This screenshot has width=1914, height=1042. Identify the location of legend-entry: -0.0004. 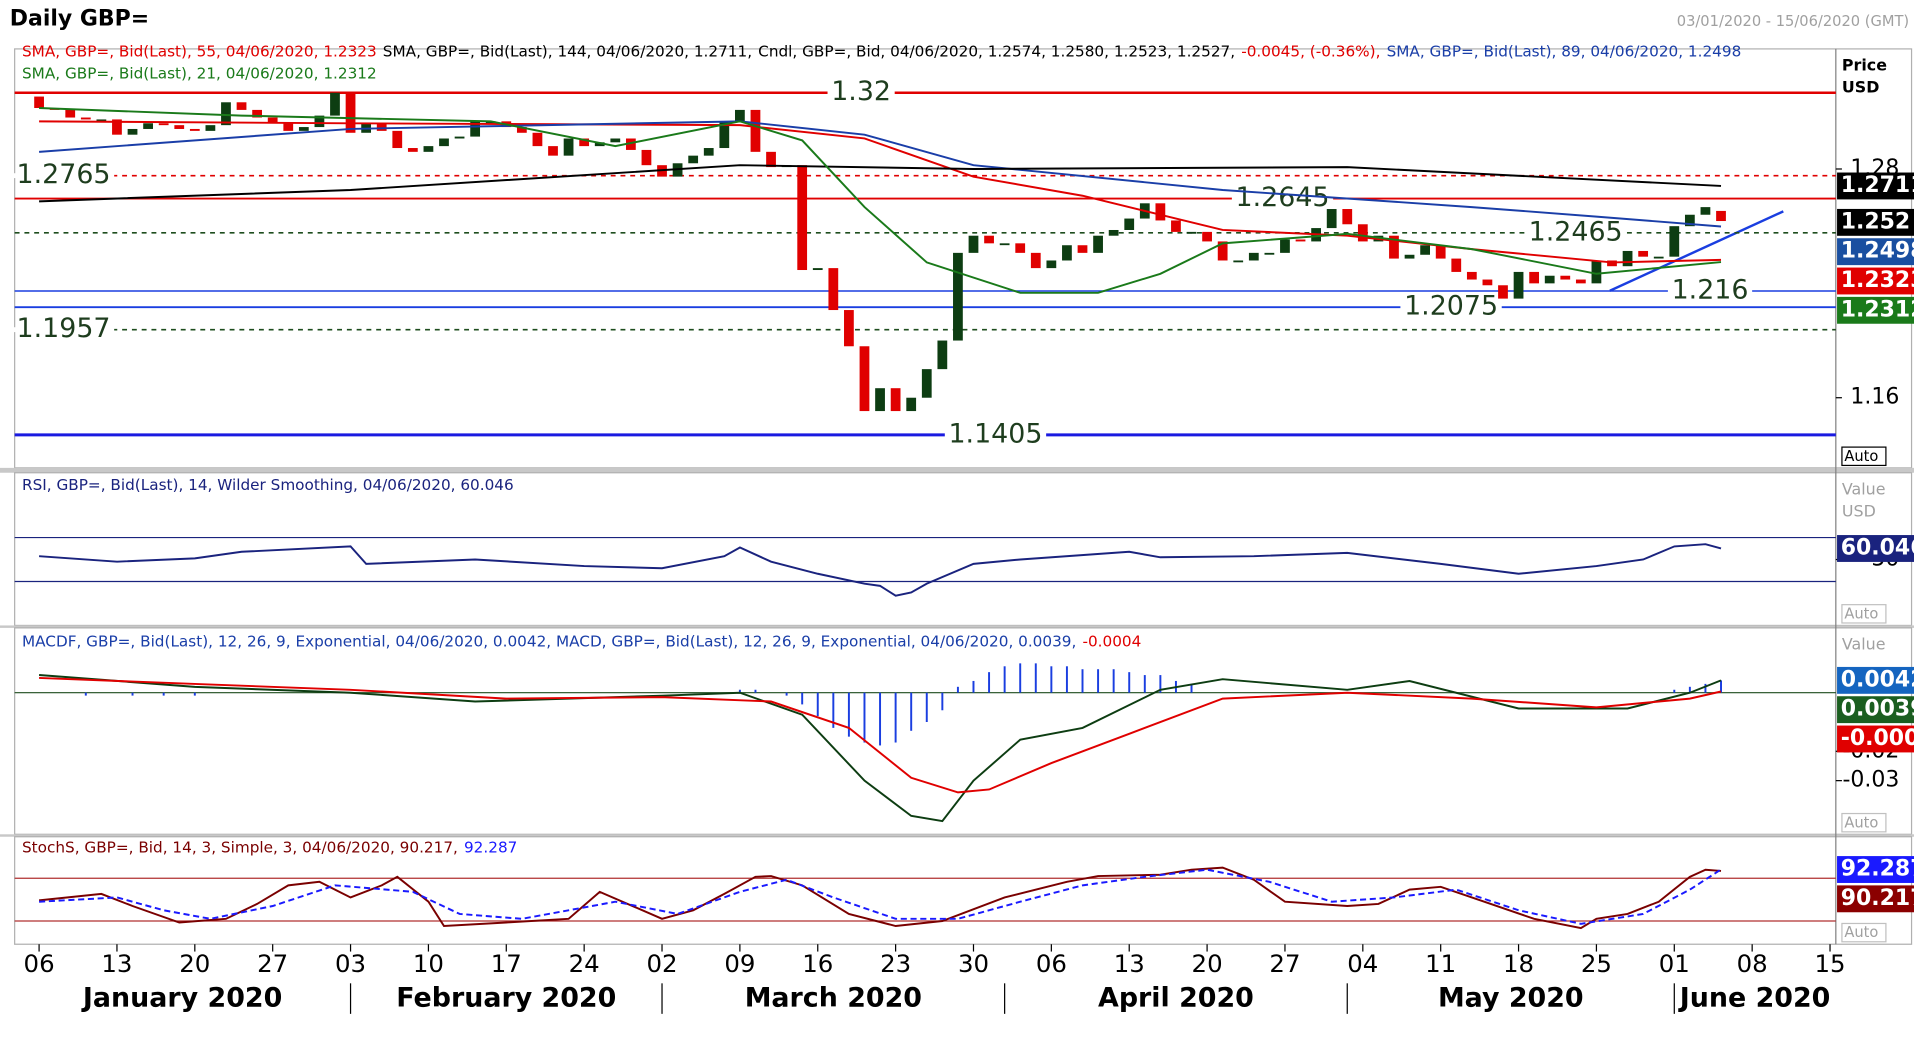
(1111, 641).